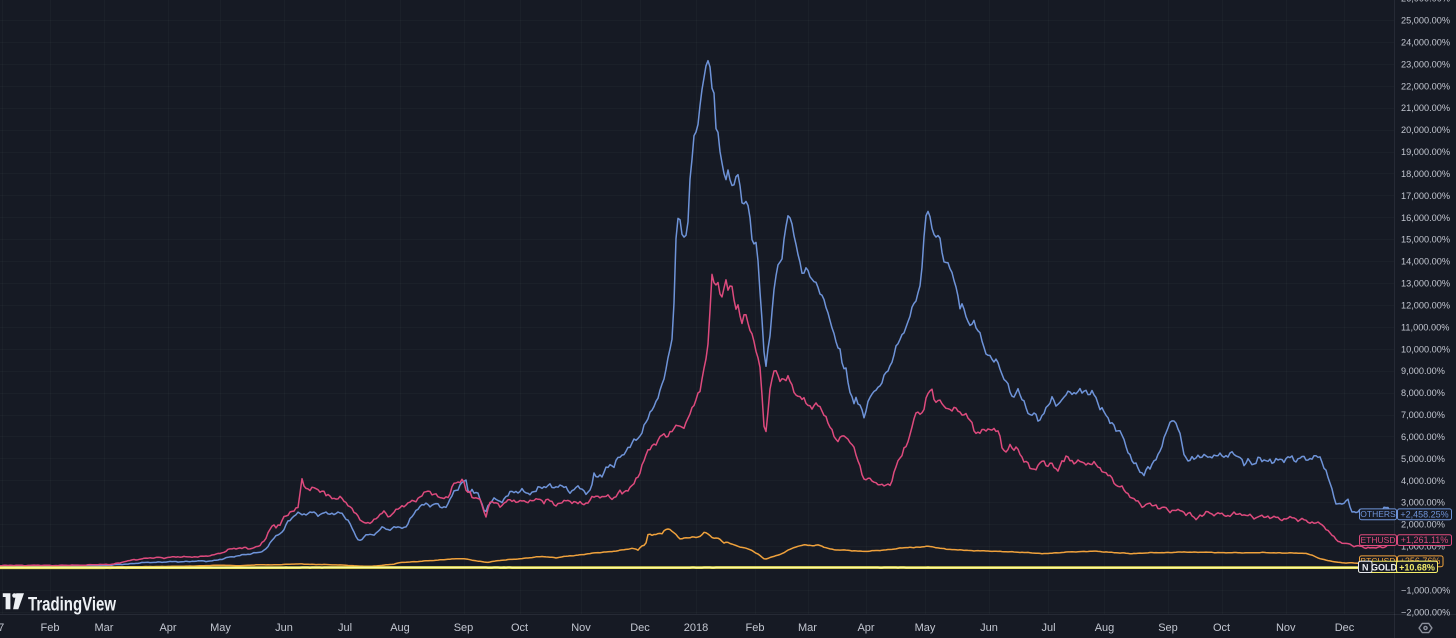 The width and height of the screenshot is (1456, 638). Describe the element at coordinates (1425, 196) in the screenshot. I see `svg-text: 17,000.00%` at that location.